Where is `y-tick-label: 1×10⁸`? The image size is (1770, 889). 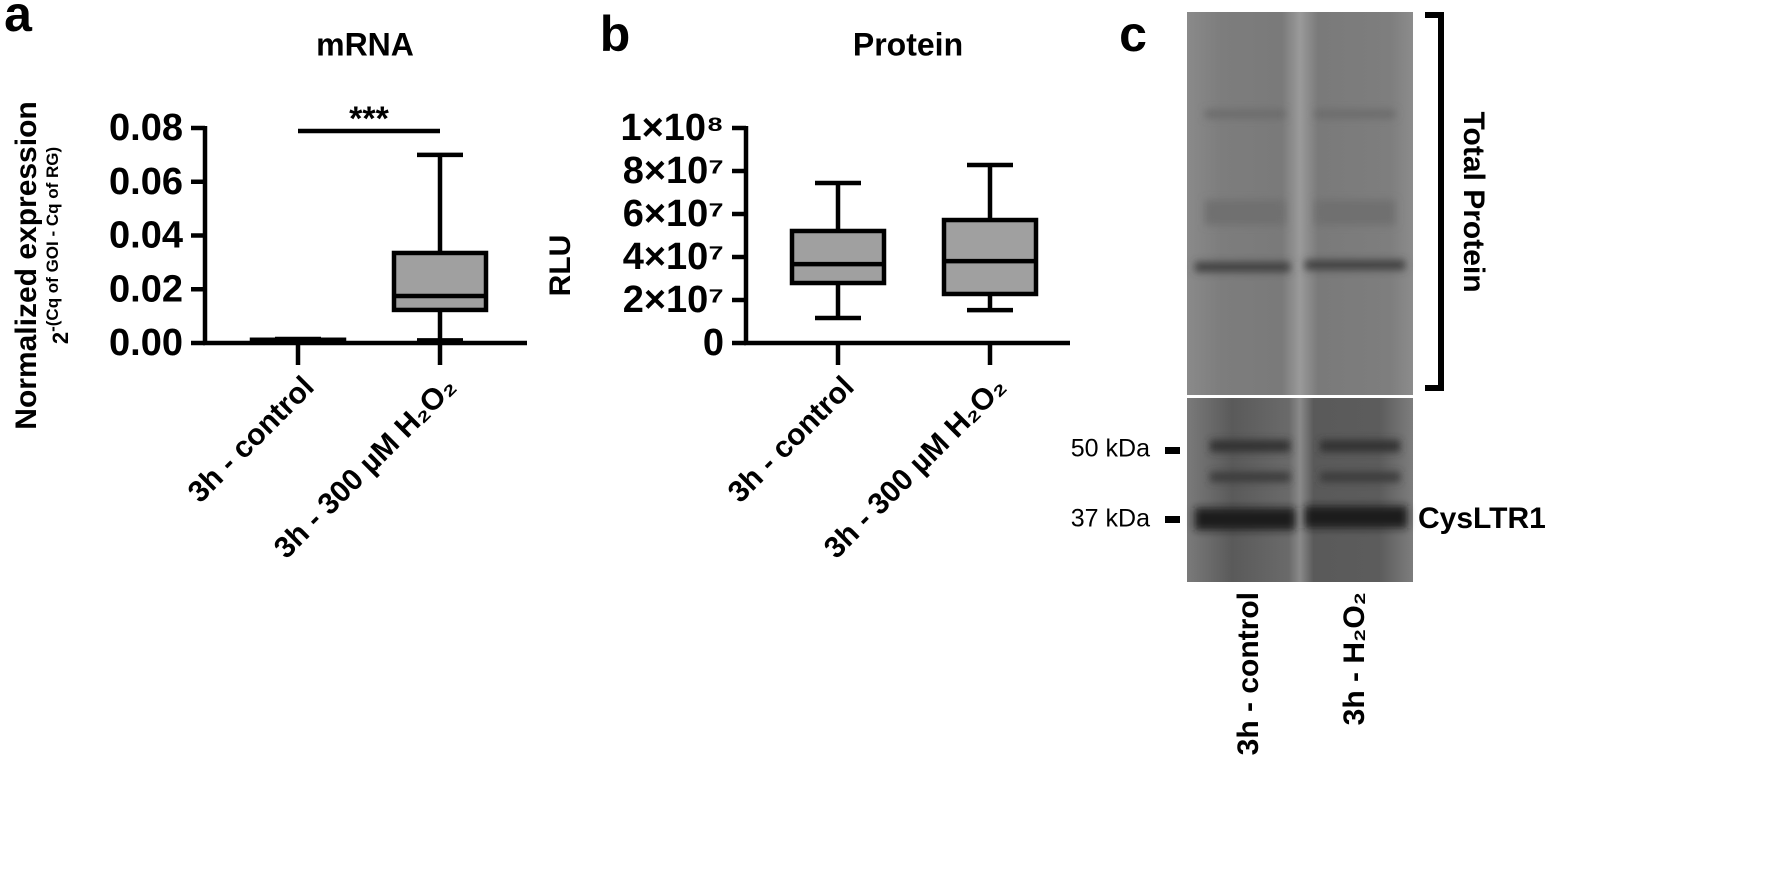
y-tick-label: 1×10⁸ is located at coordinates (672, 128).